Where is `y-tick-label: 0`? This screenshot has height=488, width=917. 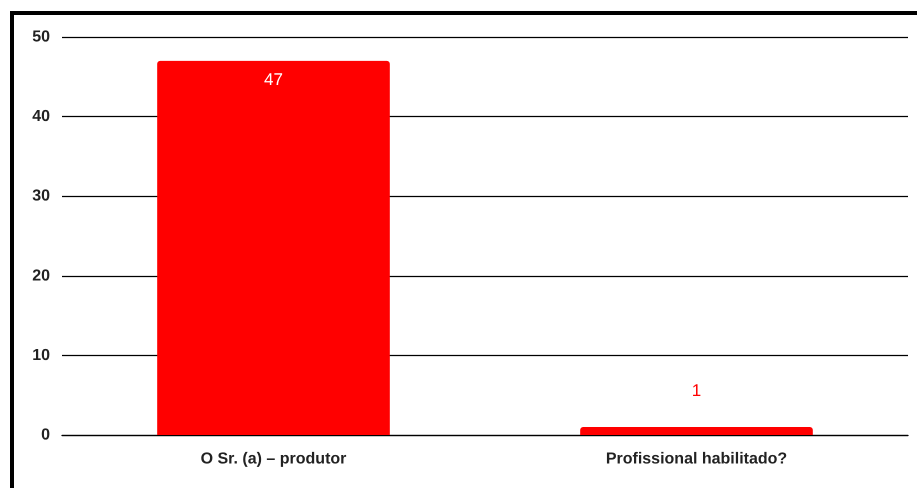
y-tick-label: 0 is located at coordinates (45, 435).